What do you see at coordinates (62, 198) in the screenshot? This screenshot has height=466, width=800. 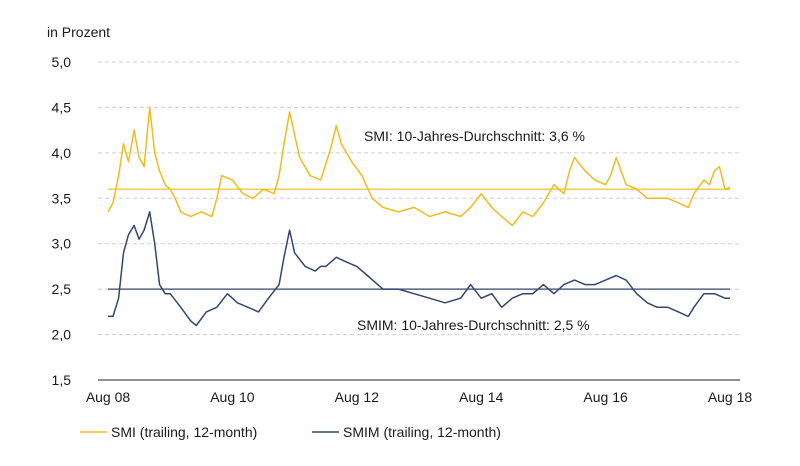 I see `y-tick-label: 3,5` at bounding box center [62, 198].